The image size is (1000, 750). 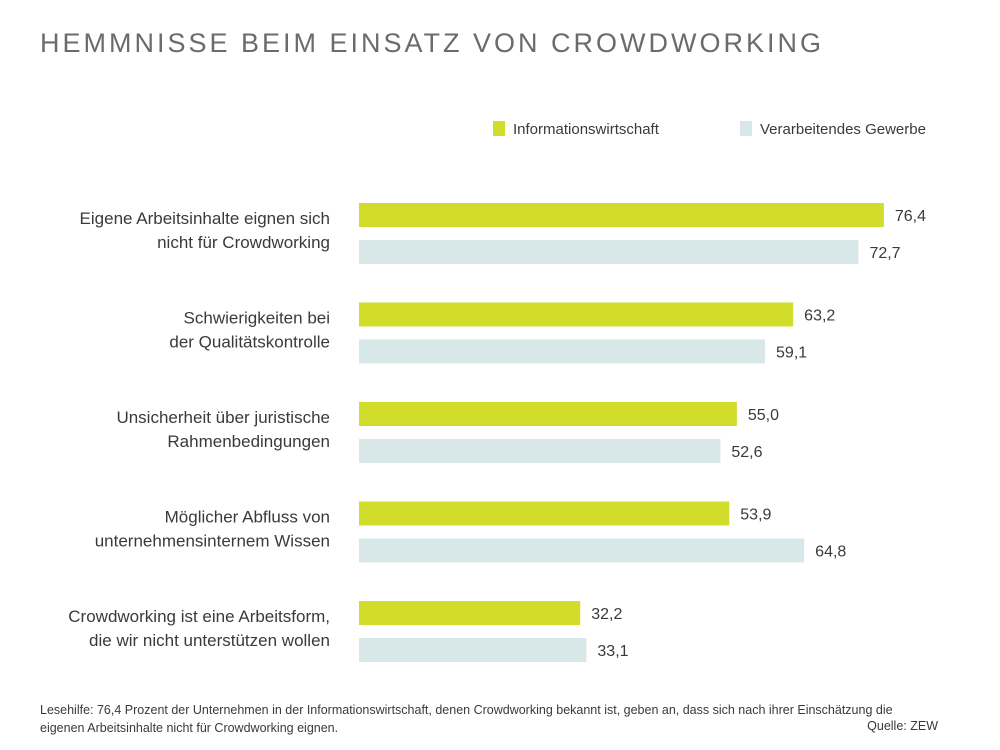 I want to click on legend-label-verarbeitendes-gewerbe: Verarbeitendes Gewerbe, so click(x=843, y=129).